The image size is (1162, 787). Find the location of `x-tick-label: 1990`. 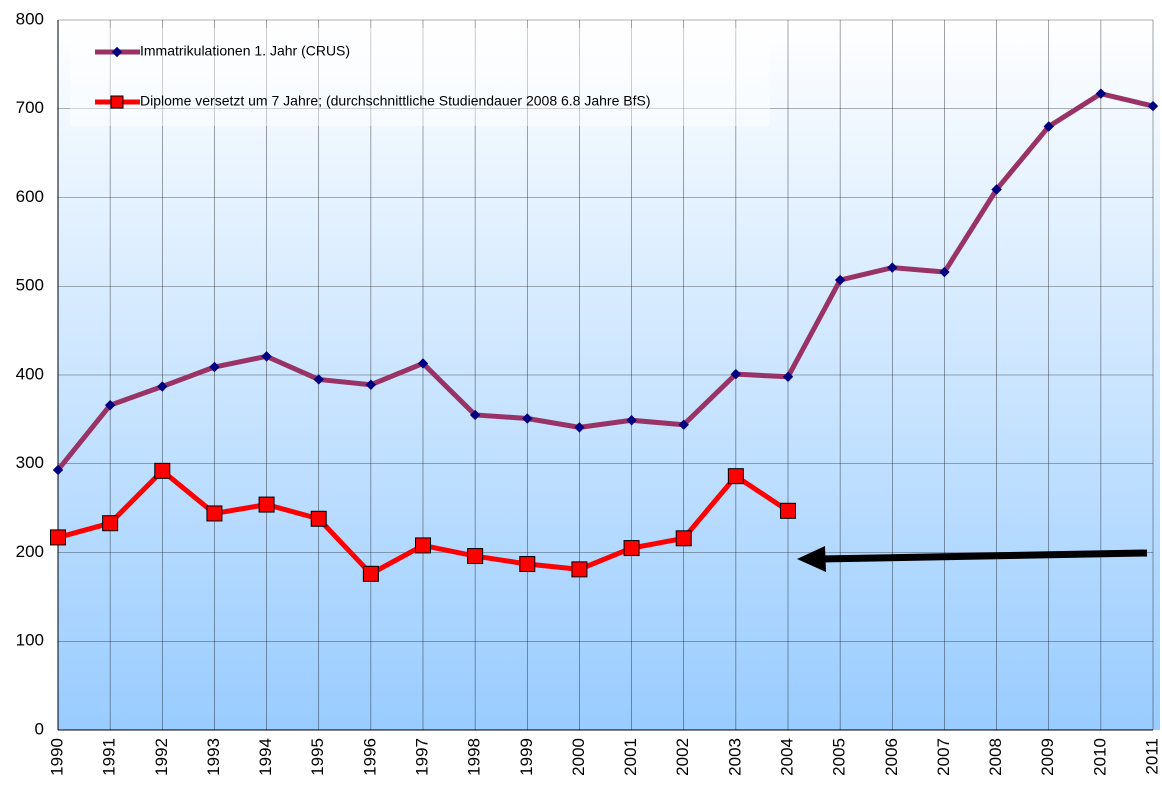

x-tick-label: 1990 is located at coordinates (56, 757).